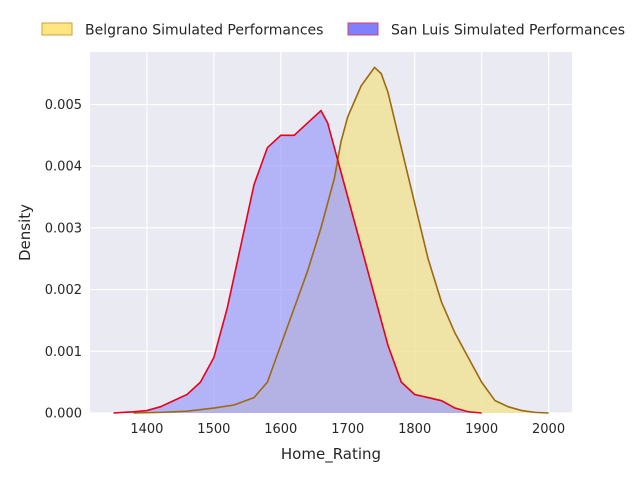 This screenshot has height=480, width=640. Describe the element at coordinates (213, 429) in the screenshot. I see `x-tick-label: 1500` at that location.